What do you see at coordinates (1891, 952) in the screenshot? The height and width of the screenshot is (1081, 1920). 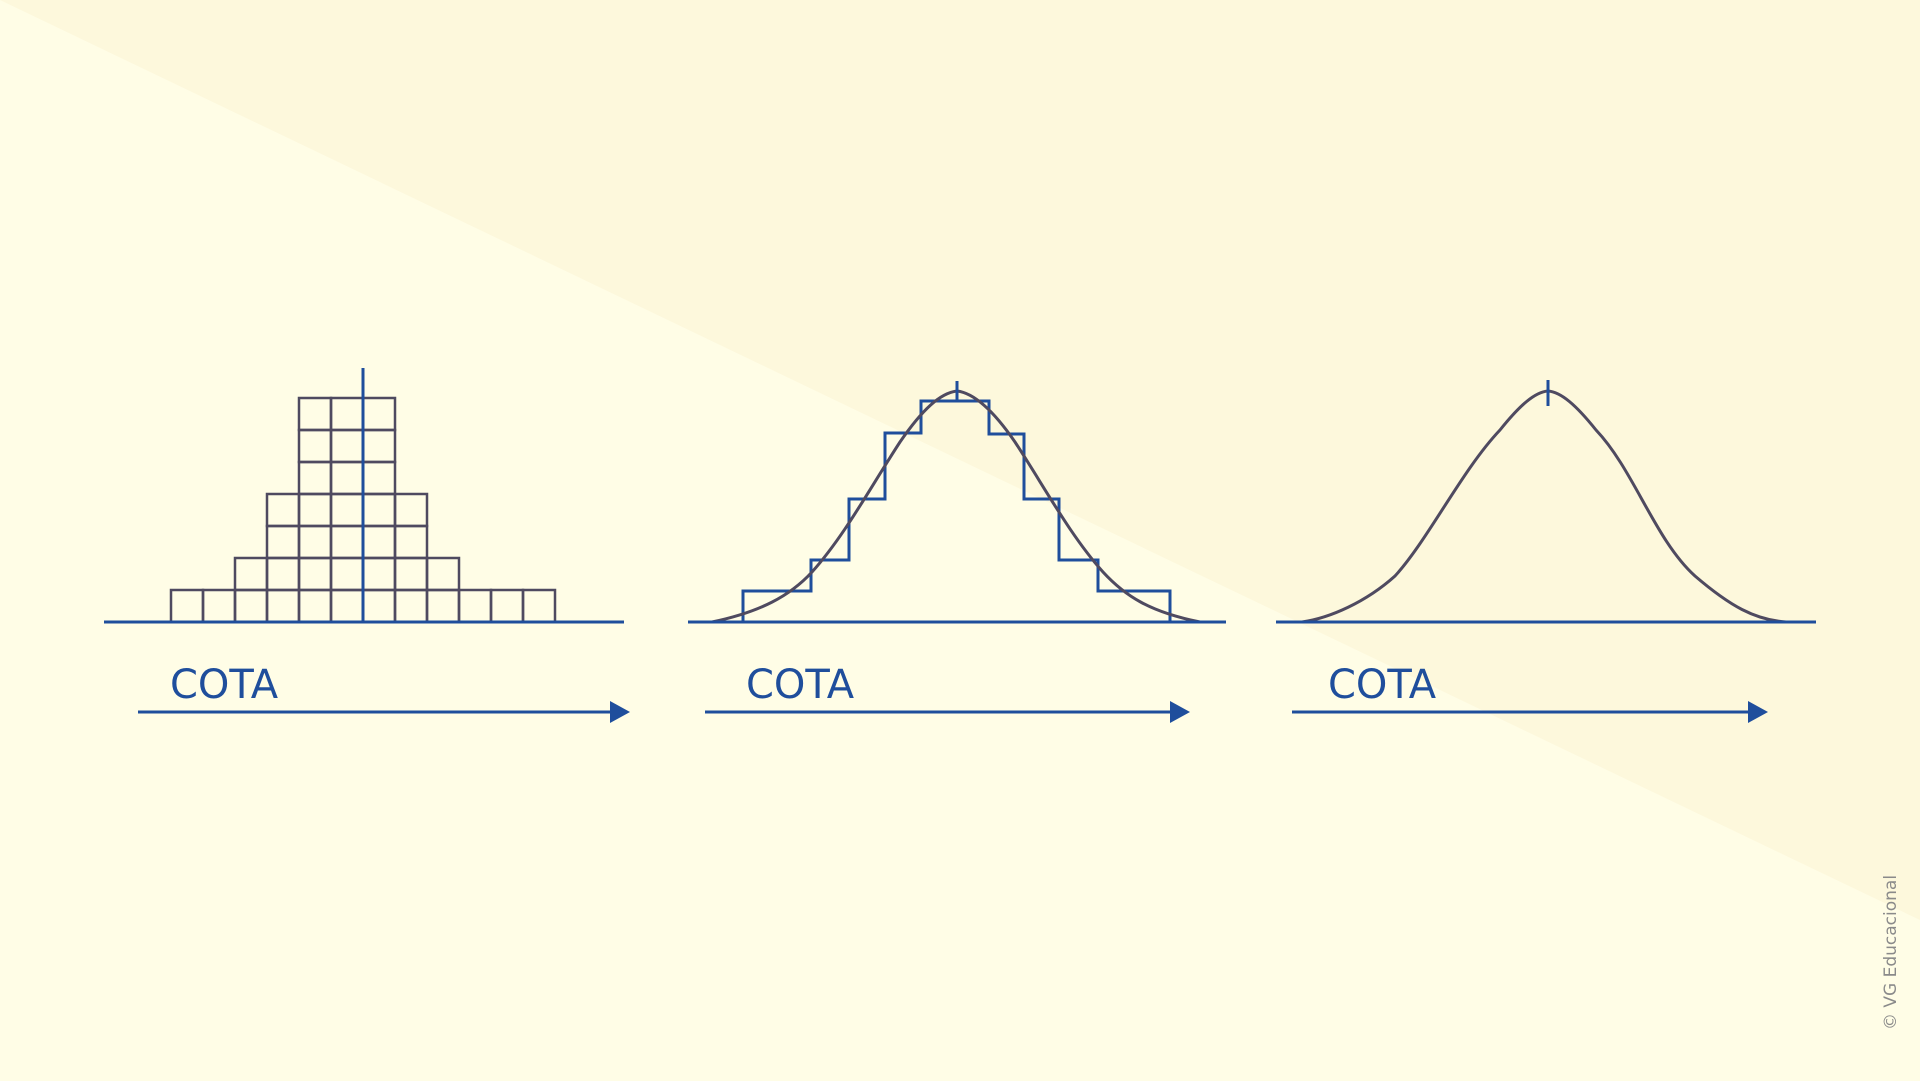 I see `copyright-credit: © VG Educacional` at bounding box center [1891, 952].